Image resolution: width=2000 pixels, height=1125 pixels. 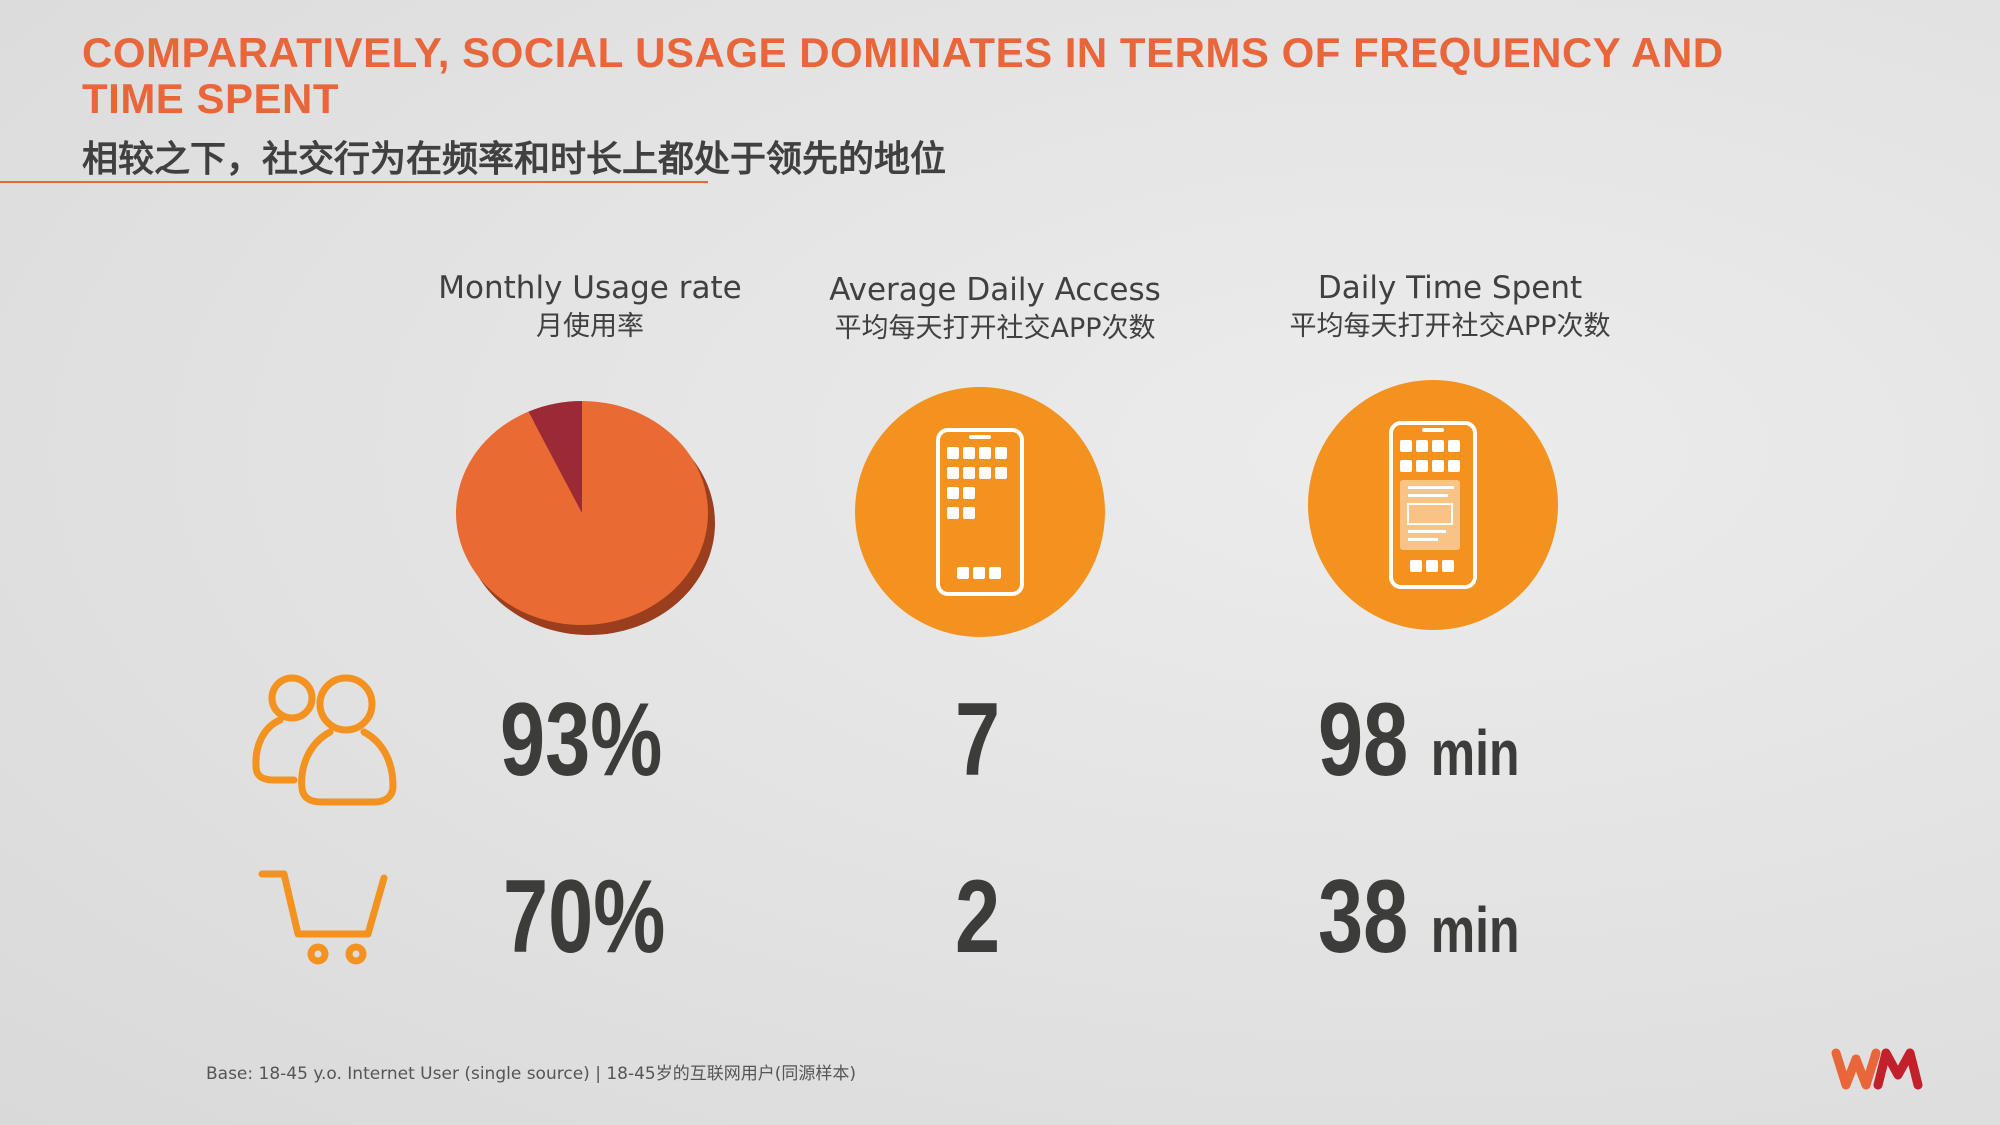 What do you see at coordinates (323, 917) in the screenshot?
I see `shopping-cart-icon` at bounding box center [323, 917].